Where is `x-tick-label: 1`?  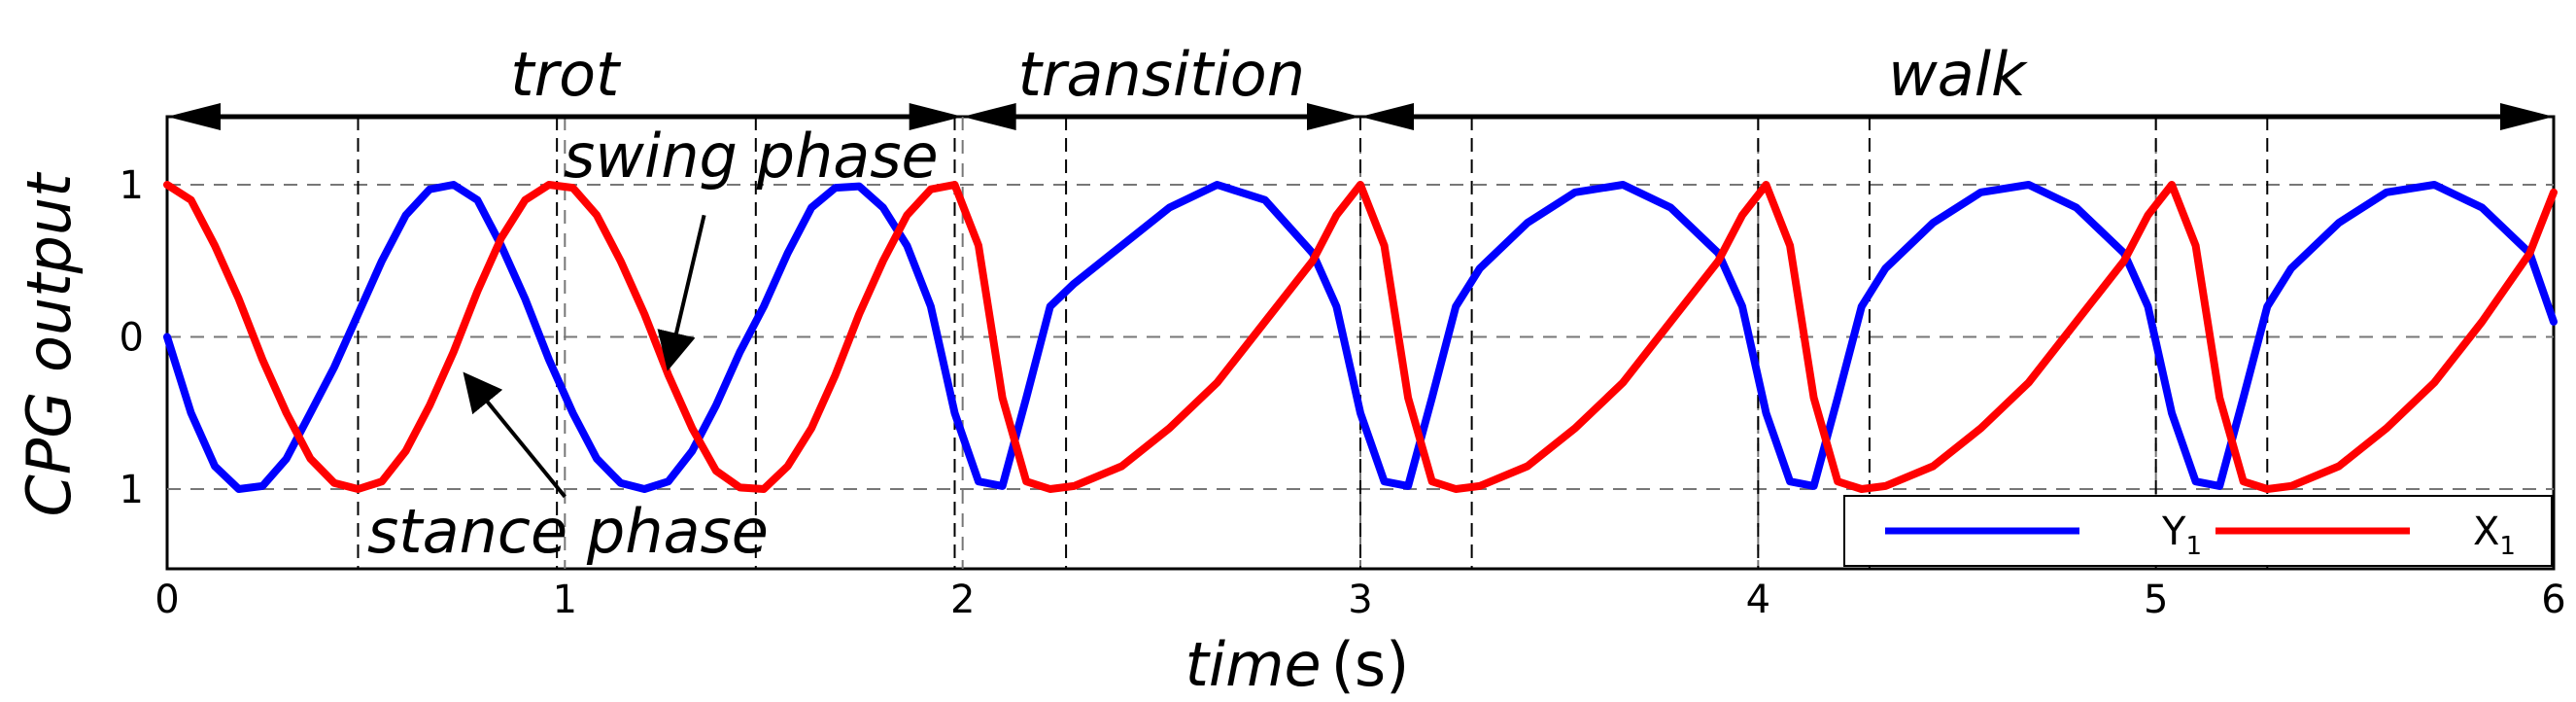
x-tick-label: 1 is located at coordinates (565, 600).